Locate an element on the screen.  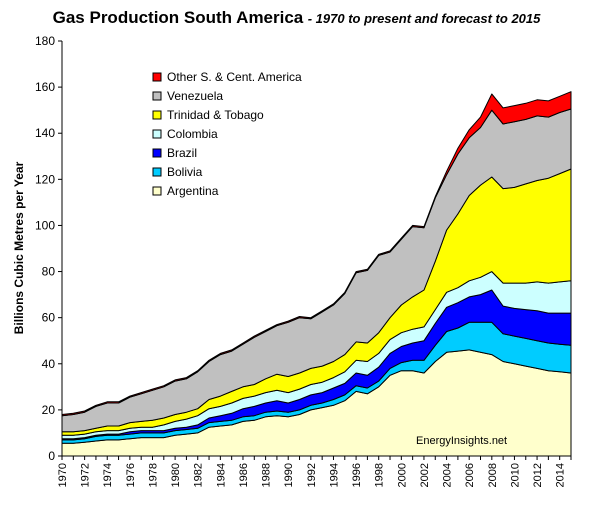
legend-swatch-brazil is located at coordinates (157, 153).